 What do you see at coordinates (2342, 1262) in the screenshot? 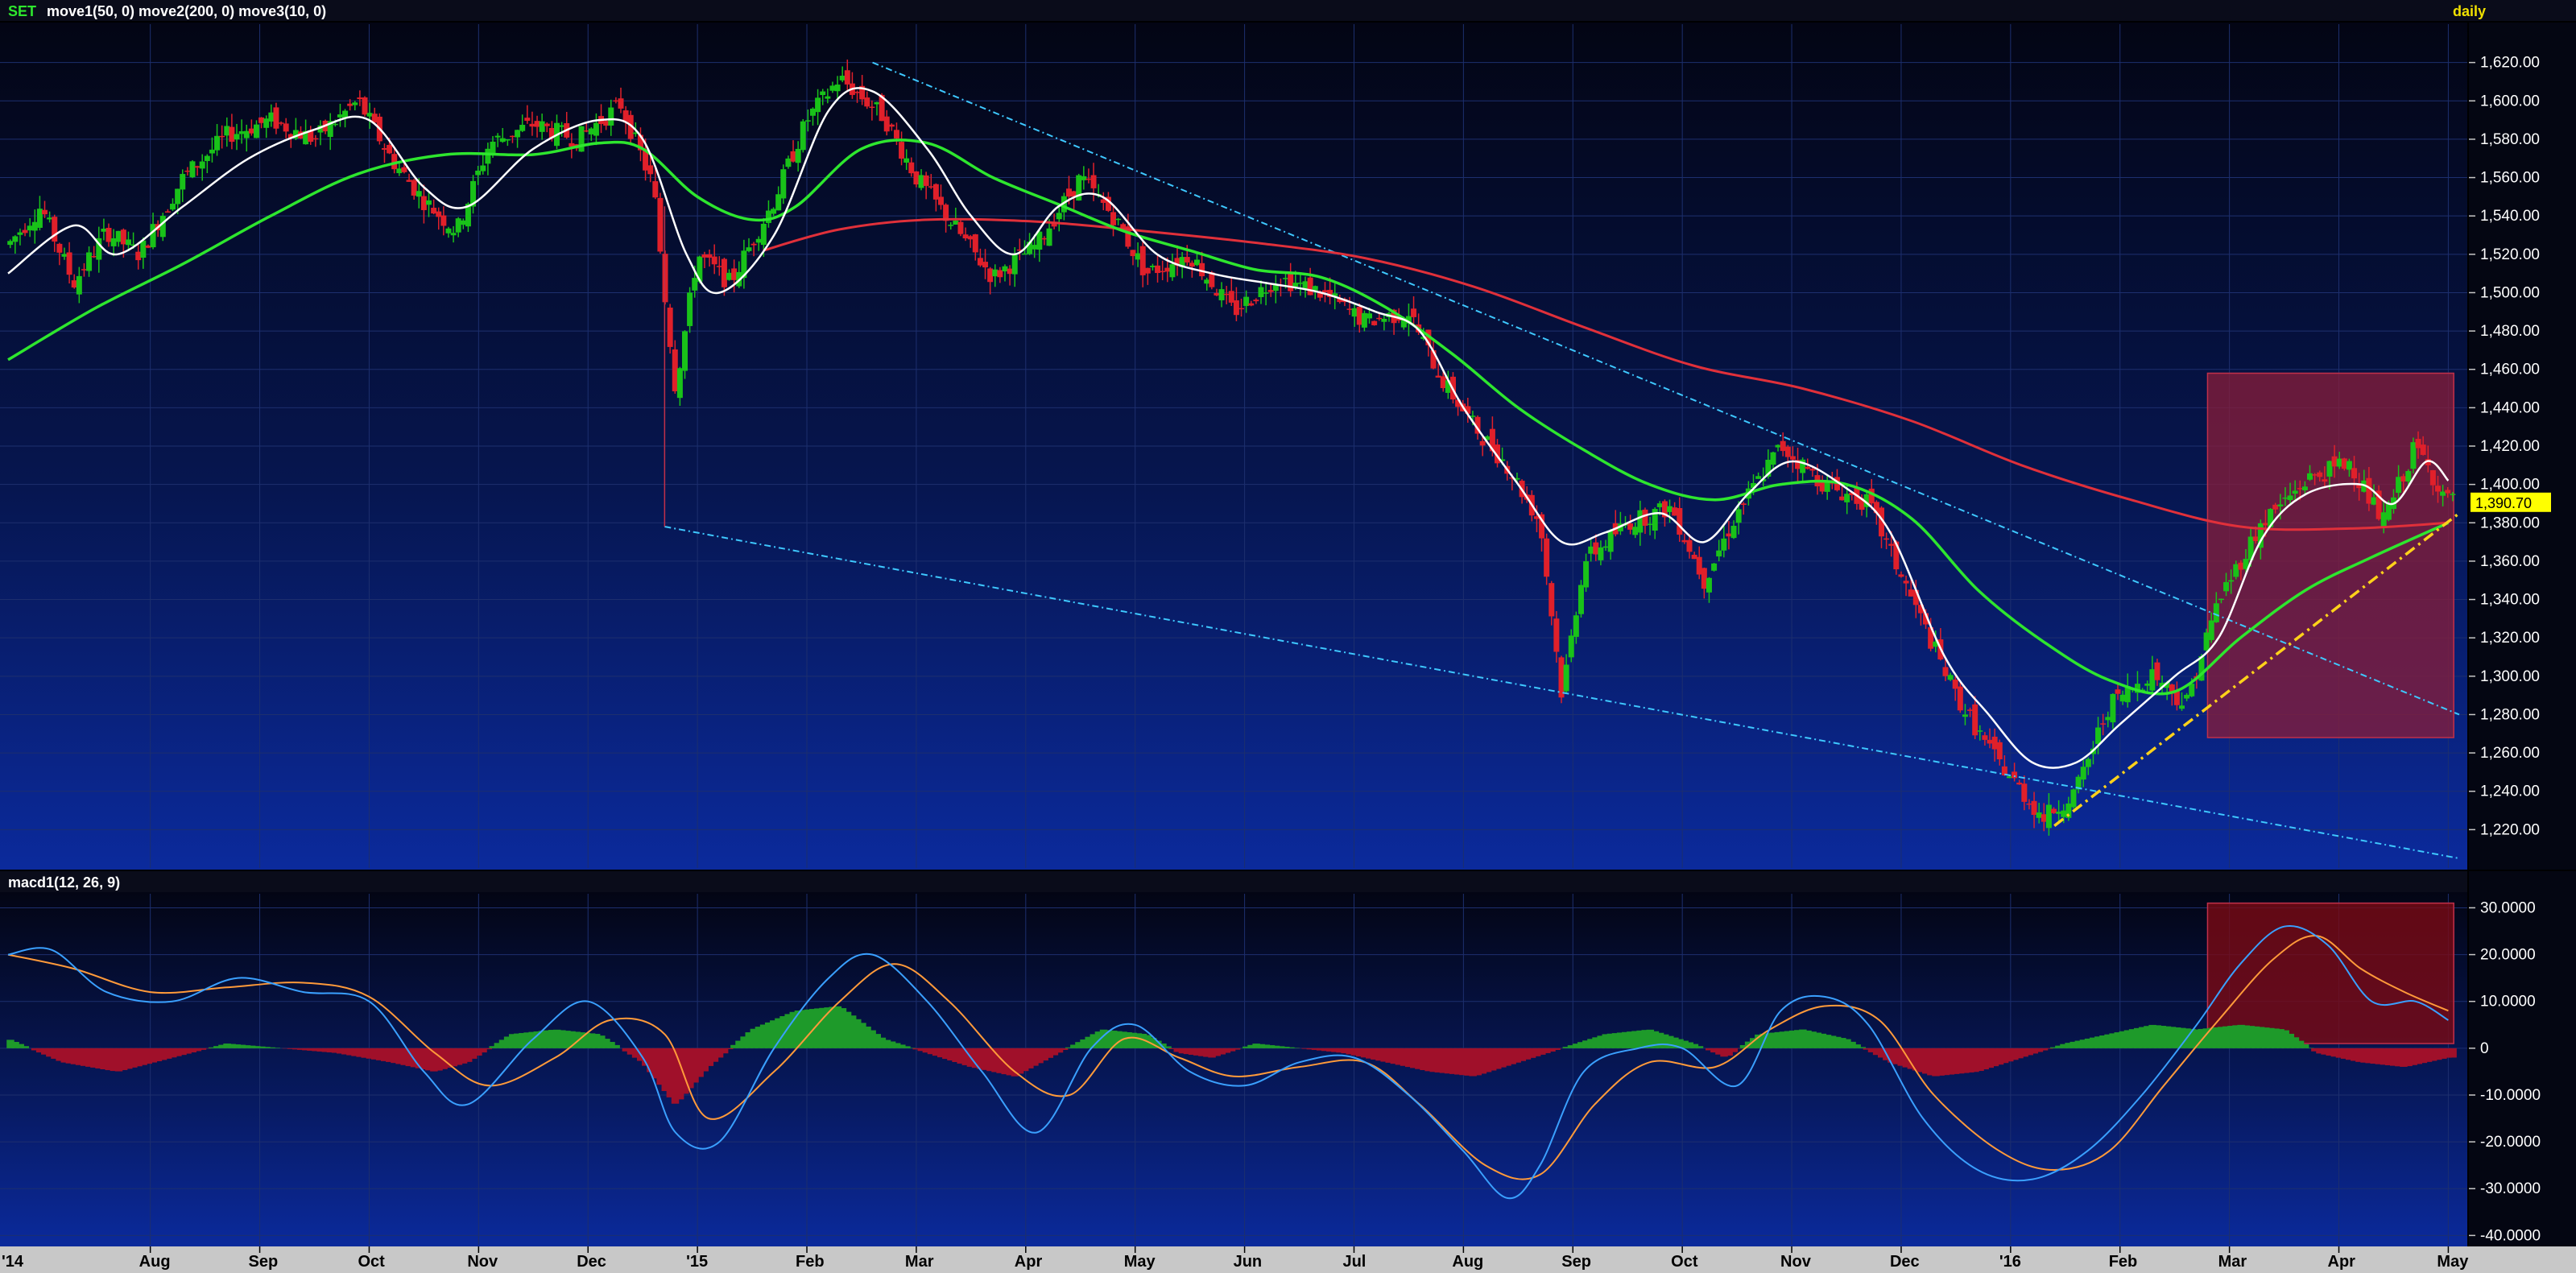
I see `date-tick-label: Apr` at bounding box center [2342, 1262].